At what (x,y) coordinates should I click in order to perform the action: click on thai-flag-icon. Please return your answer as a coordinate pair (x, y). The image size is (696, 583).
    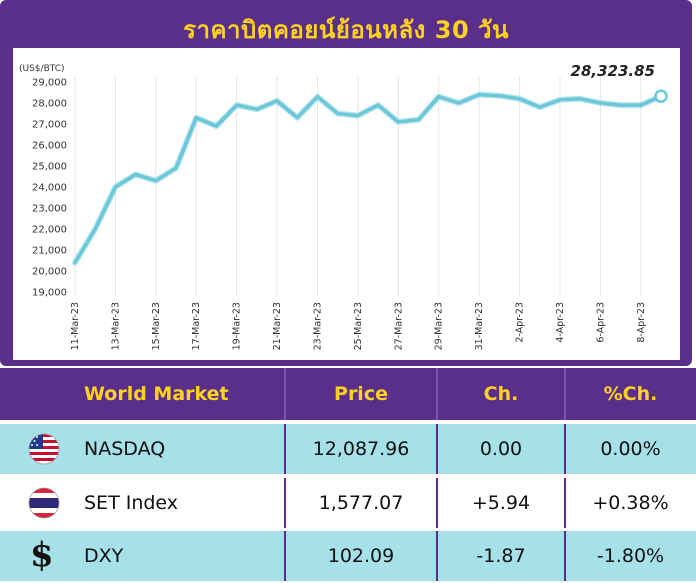
    Looking at the image, I should click on (44, 503).